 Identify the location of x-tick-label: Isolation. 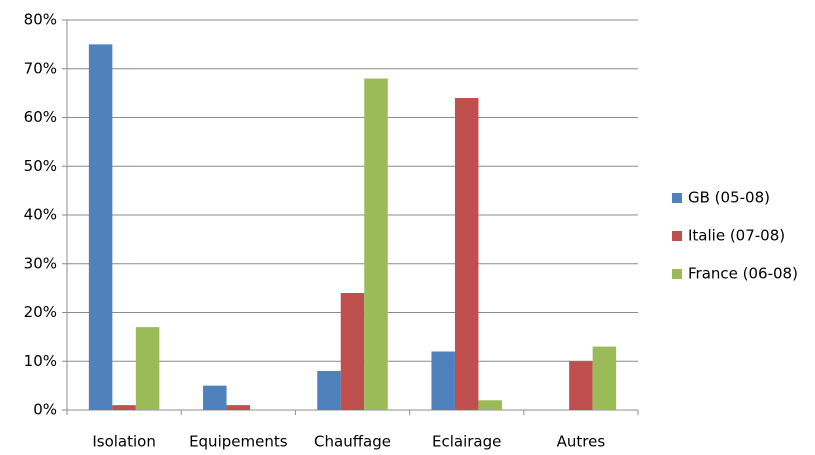
(124, 442).